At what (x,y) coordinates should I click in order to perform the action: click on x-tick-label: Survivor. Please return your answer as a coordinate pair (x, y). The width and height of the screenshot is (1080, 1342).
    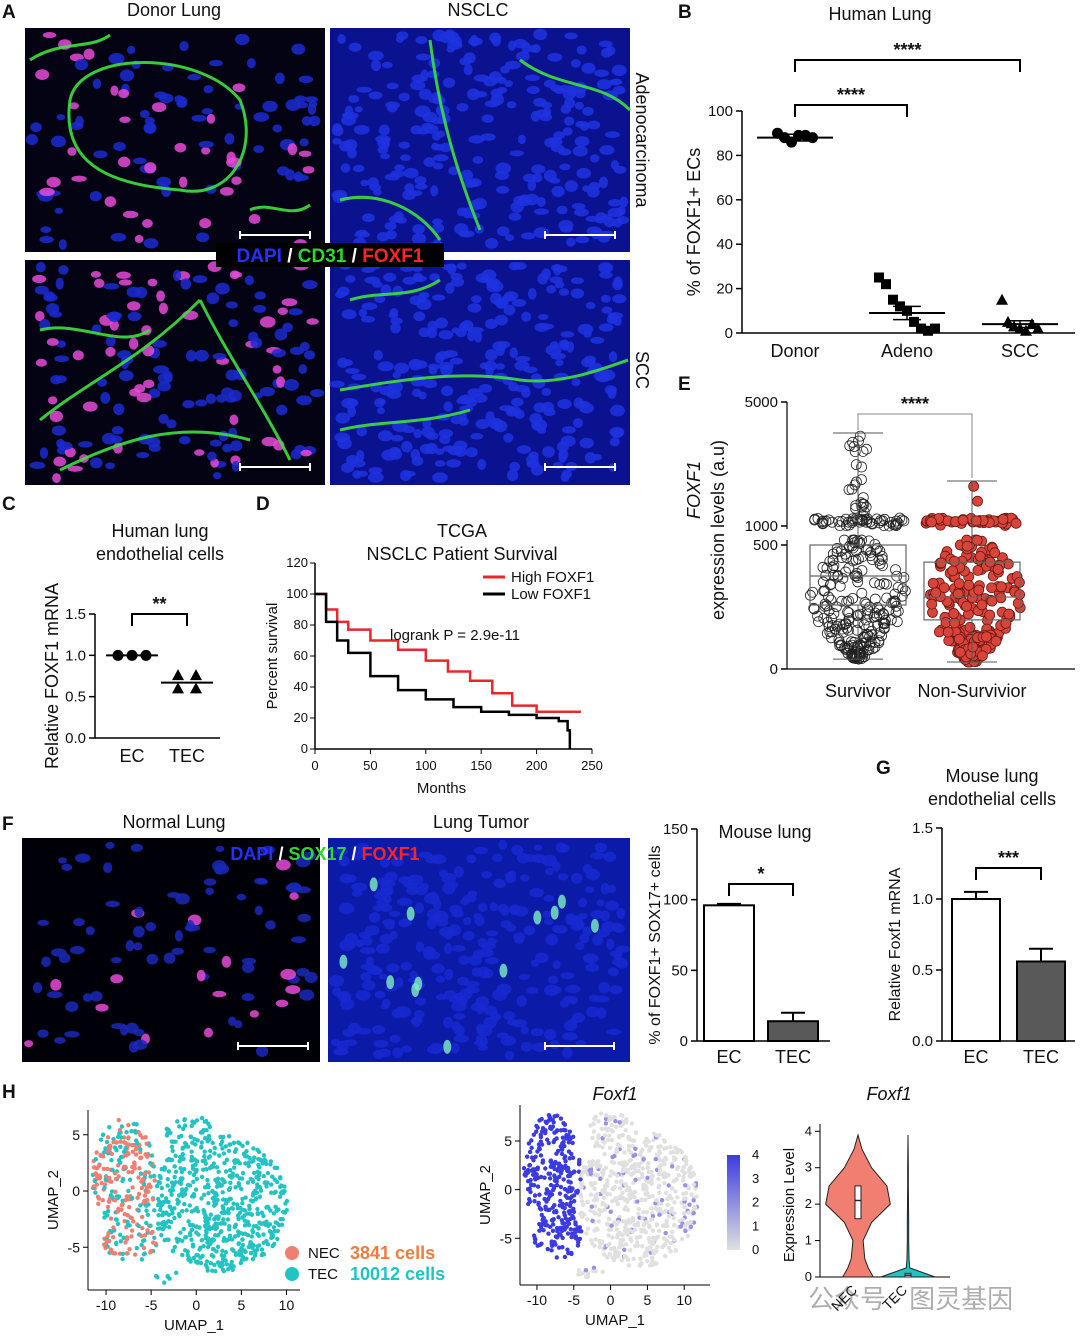
    Looking at the image, I should click on (858, 691).